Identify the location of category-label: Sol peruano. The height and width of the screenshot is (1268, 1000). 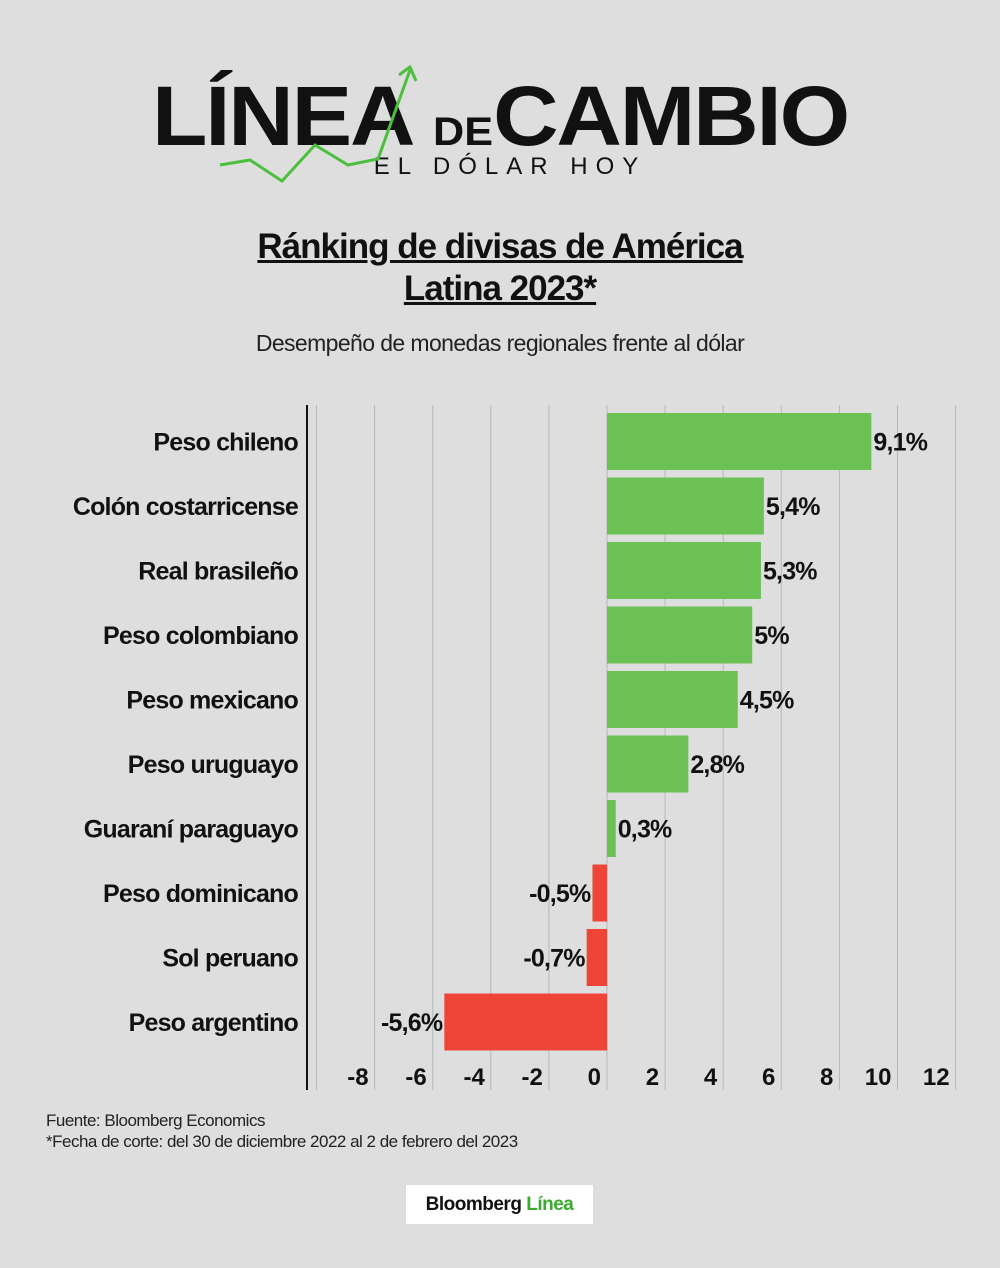
(230, 959).